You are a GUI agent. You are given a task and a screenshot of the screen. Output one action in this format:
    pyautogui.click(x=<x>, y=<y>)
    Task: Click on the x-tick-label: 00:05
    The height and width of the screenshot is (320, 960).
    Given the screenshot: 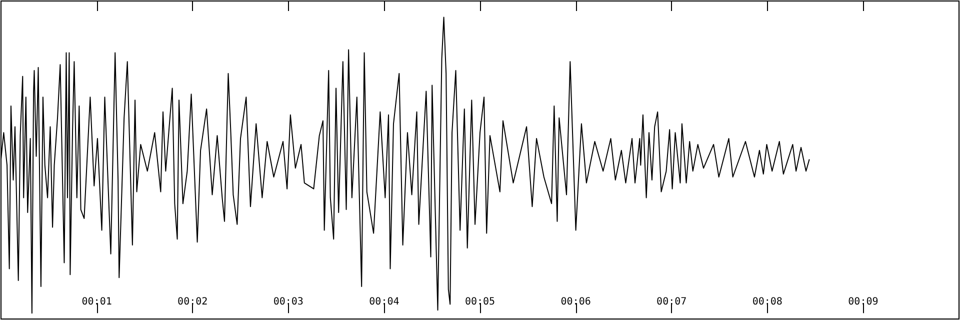 What is the action you would take?
    pyautogui.click(x=480, y=302)
    